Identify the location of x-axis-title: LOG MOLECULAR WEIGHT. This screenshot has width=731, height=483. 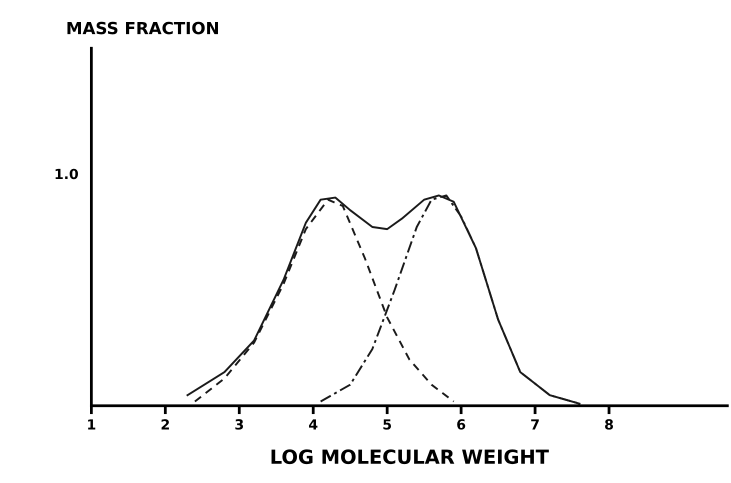
(410, 456).